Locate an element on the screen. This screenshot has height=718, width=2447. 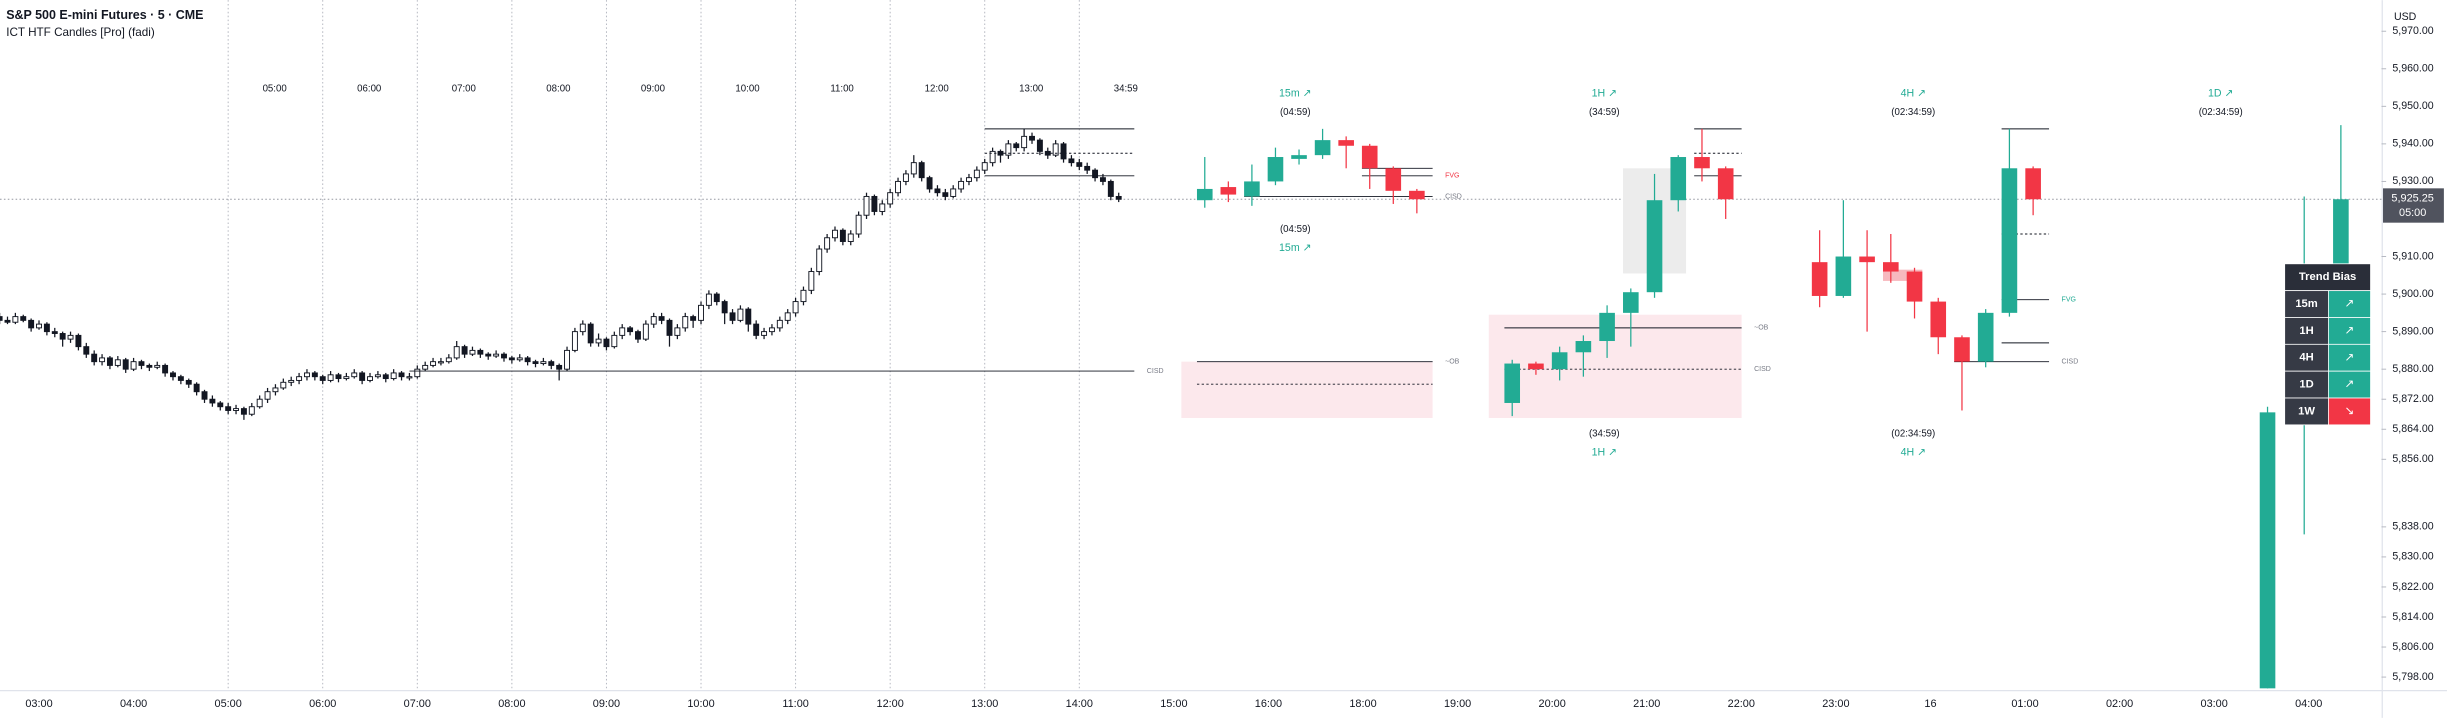
x-tick-label: 03:00 is located at coordinates (2214, 704).